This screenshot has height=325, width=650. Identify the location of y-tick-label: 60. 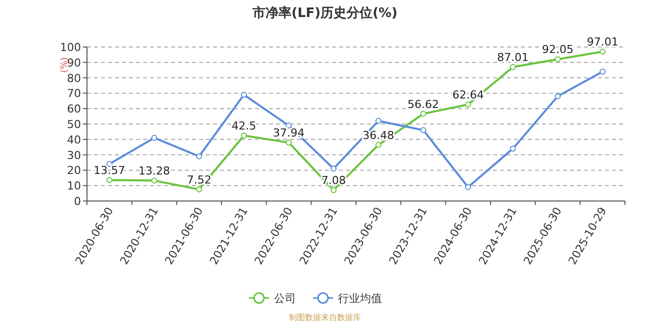
(74, 109).